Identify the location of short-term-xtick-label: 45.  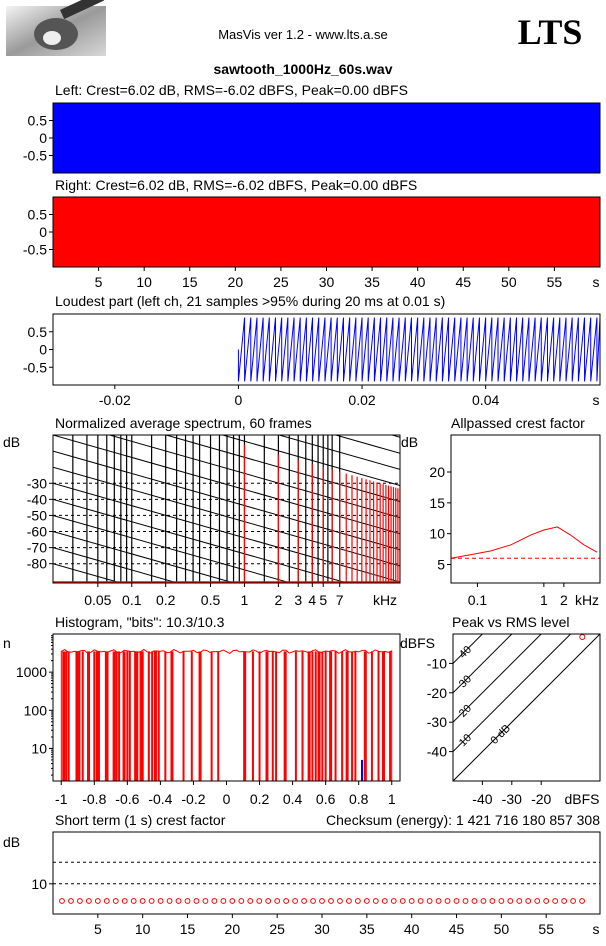
(457, 929).